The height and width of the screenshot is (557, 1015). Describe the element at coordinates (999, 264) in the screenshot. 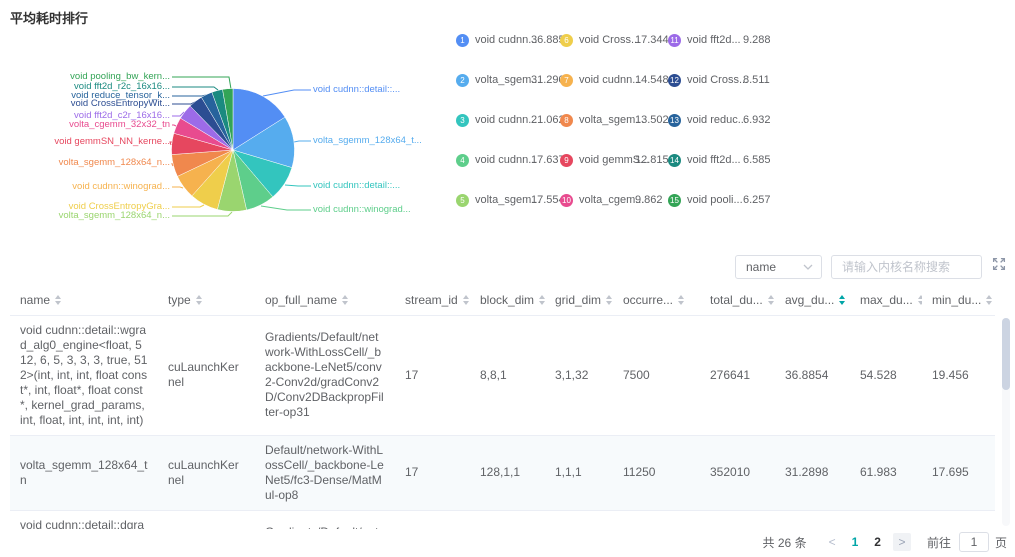

I see `fullscreen-icon` at that location.